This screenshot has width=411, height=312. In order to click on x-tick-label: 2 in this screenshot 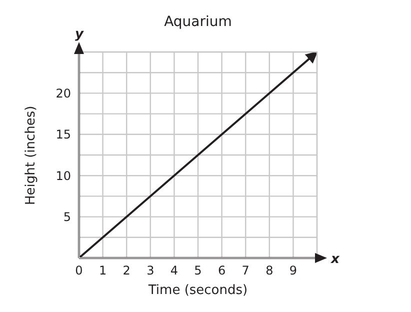, I will do `click(126, 271)`.